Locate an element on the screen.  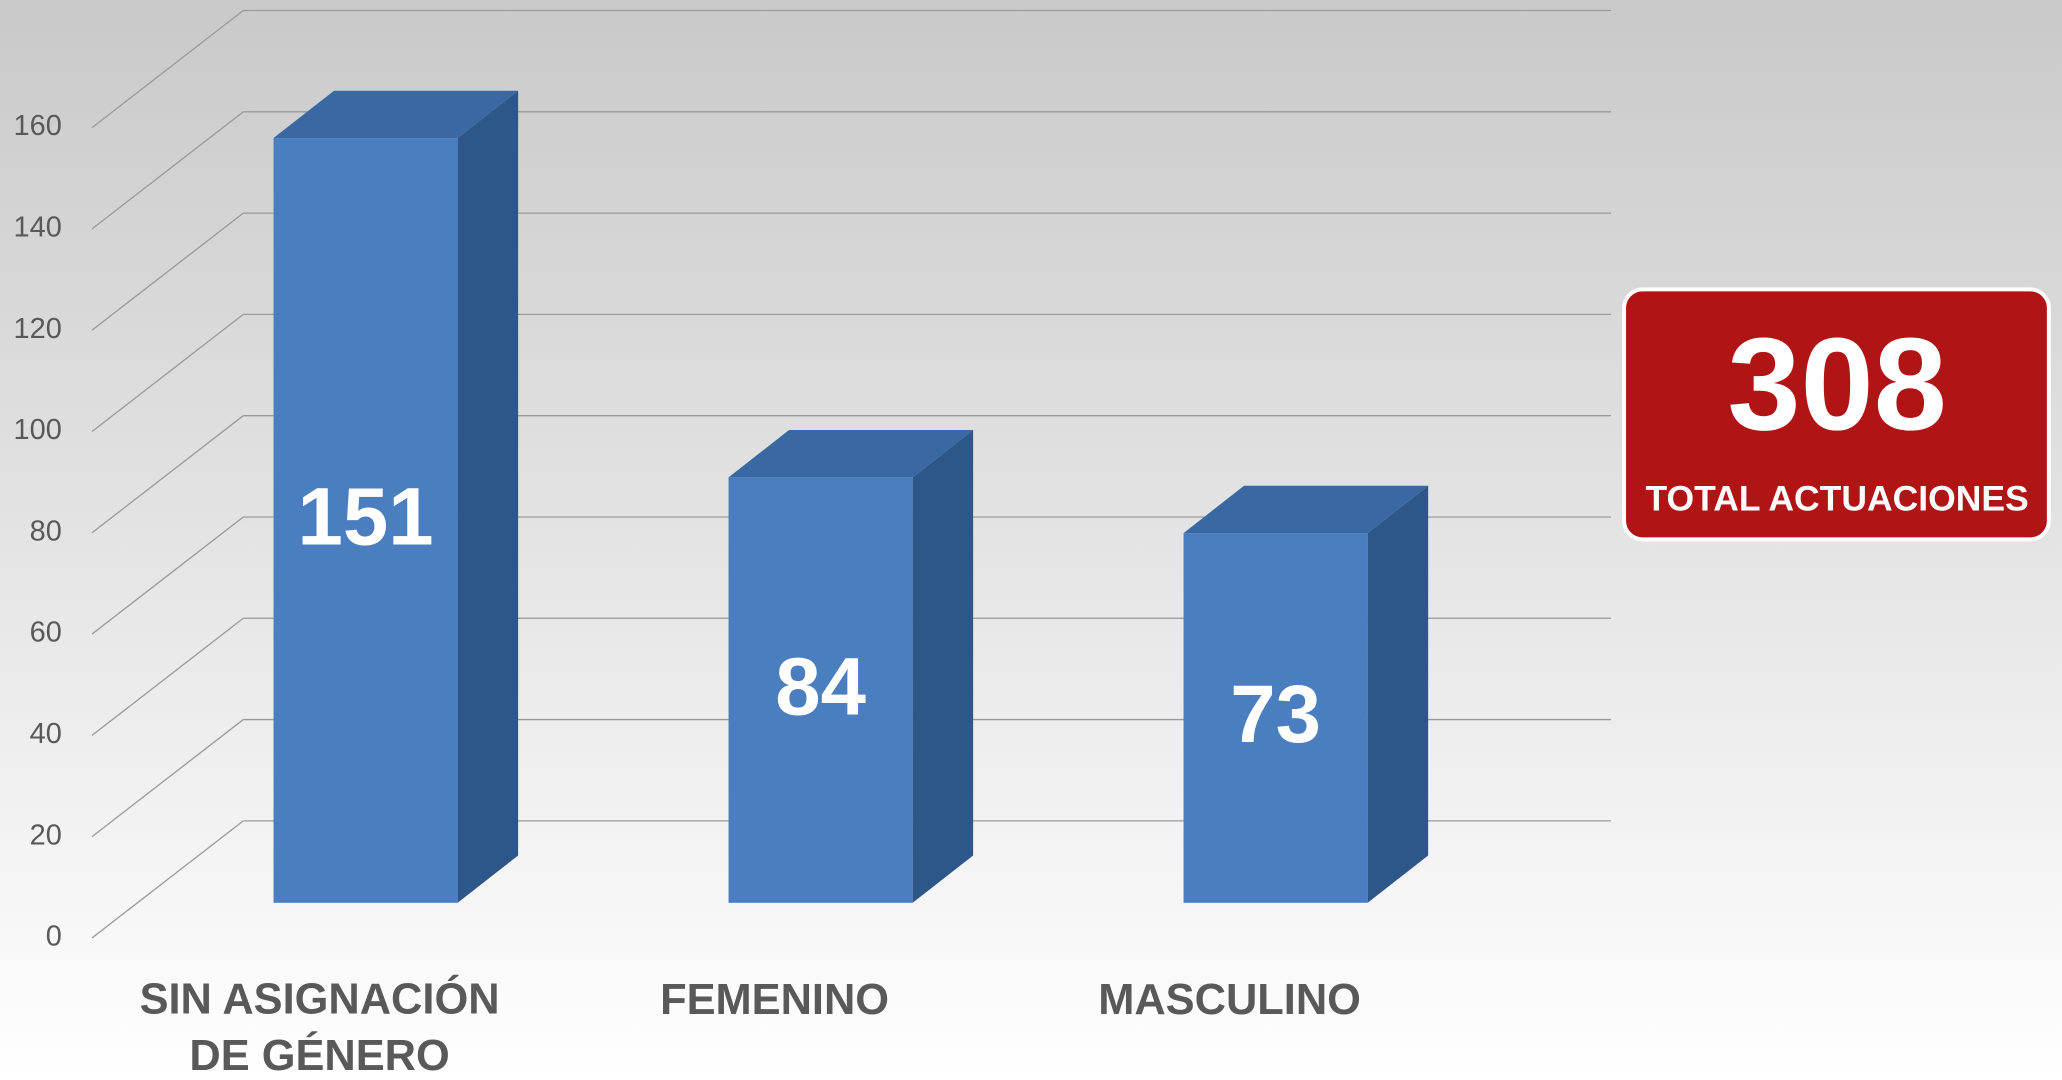
value-label: 151 is located at coordinates (366, 517).